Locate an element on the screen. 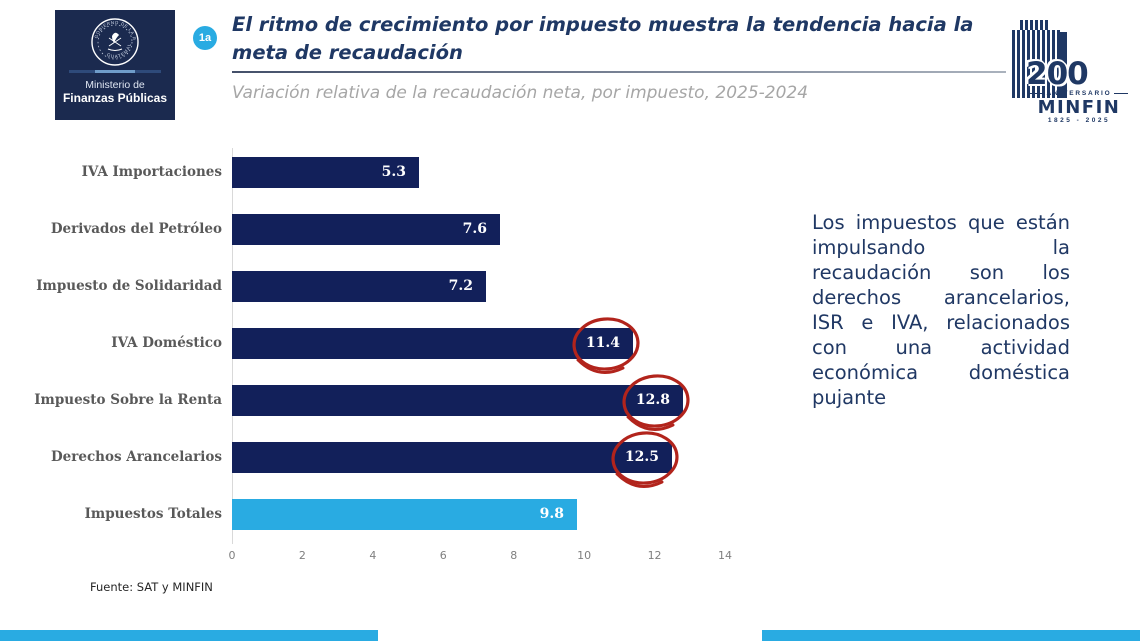 The height and width of the screenshot is (641, 1140). category-label: Impuesto Sobre la Renta is located at coordinates (128, 400).